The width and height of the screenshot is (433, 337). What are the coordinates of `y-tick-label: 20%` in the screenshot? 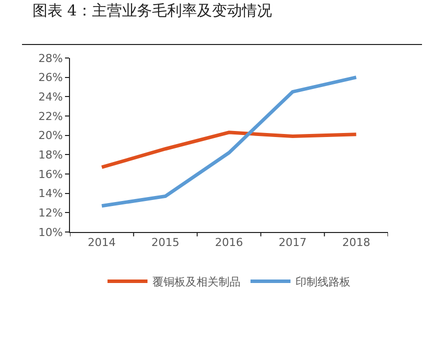 It's located at (50, 135).